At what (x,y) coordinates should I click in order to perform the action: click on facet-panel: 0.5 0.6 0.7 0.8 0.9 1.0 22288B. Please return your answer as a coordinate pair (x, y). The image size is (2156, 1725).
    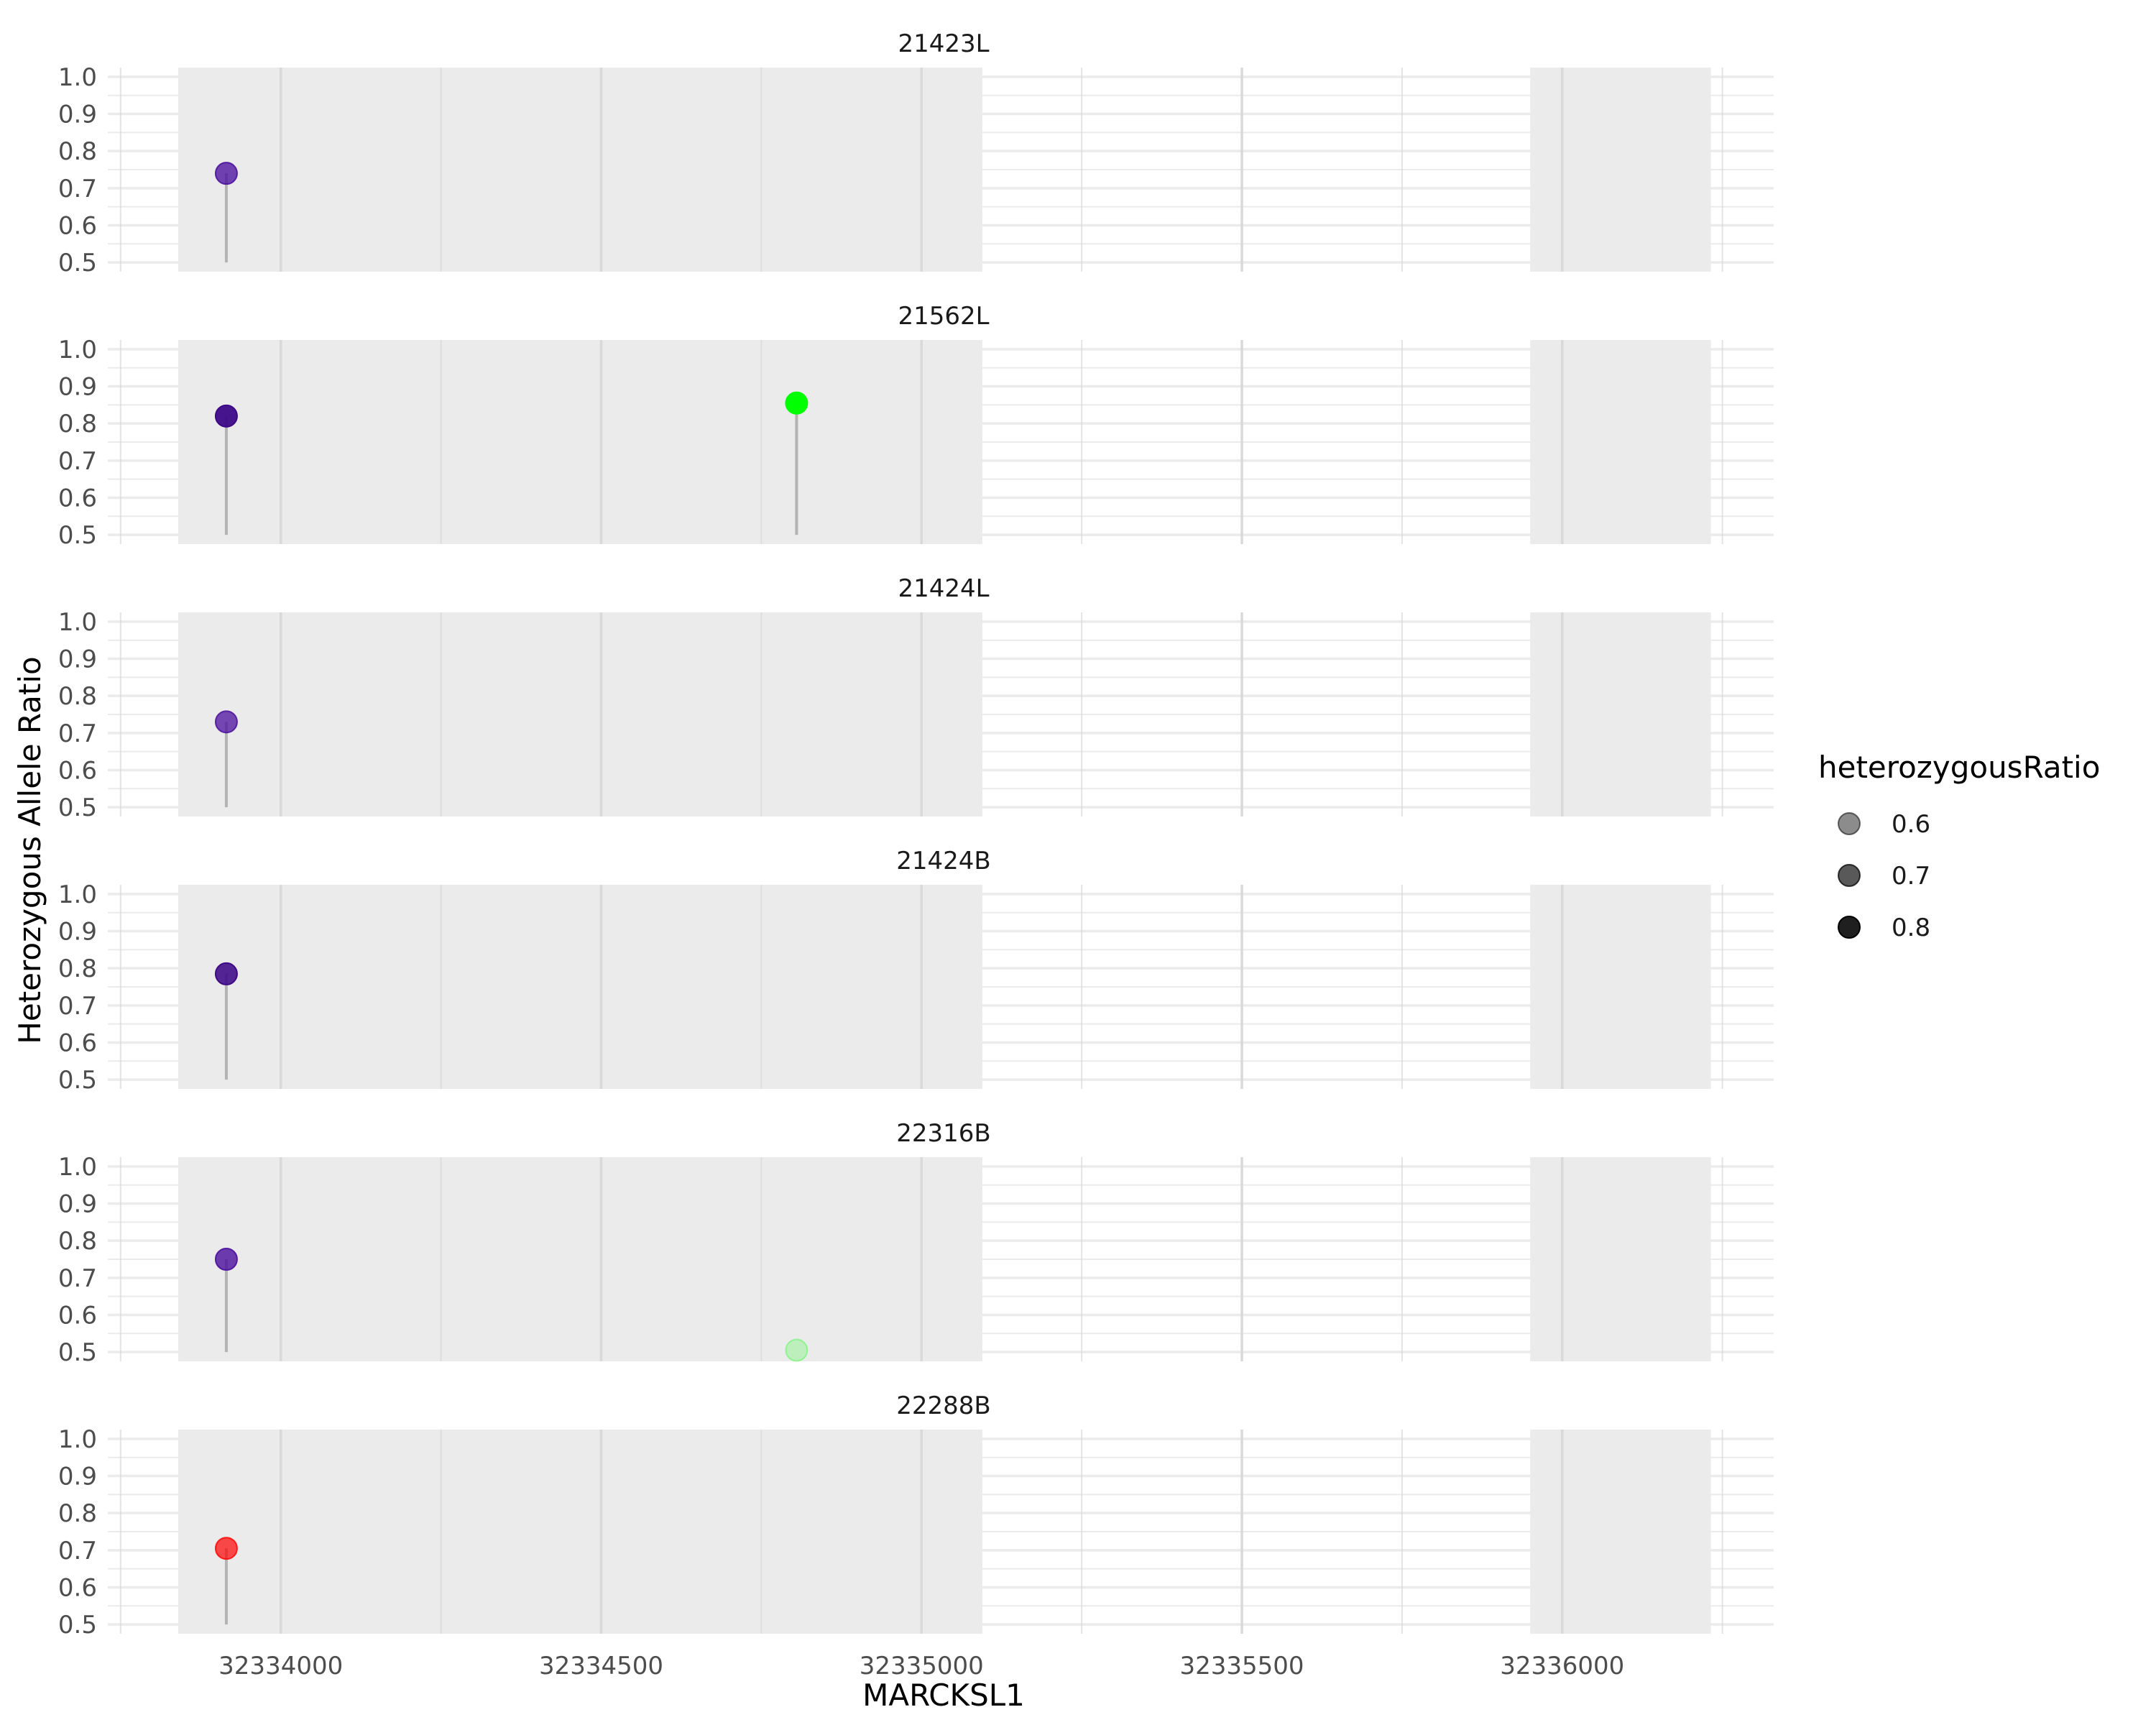
    Looking at the image, I should click on (916, 1515).